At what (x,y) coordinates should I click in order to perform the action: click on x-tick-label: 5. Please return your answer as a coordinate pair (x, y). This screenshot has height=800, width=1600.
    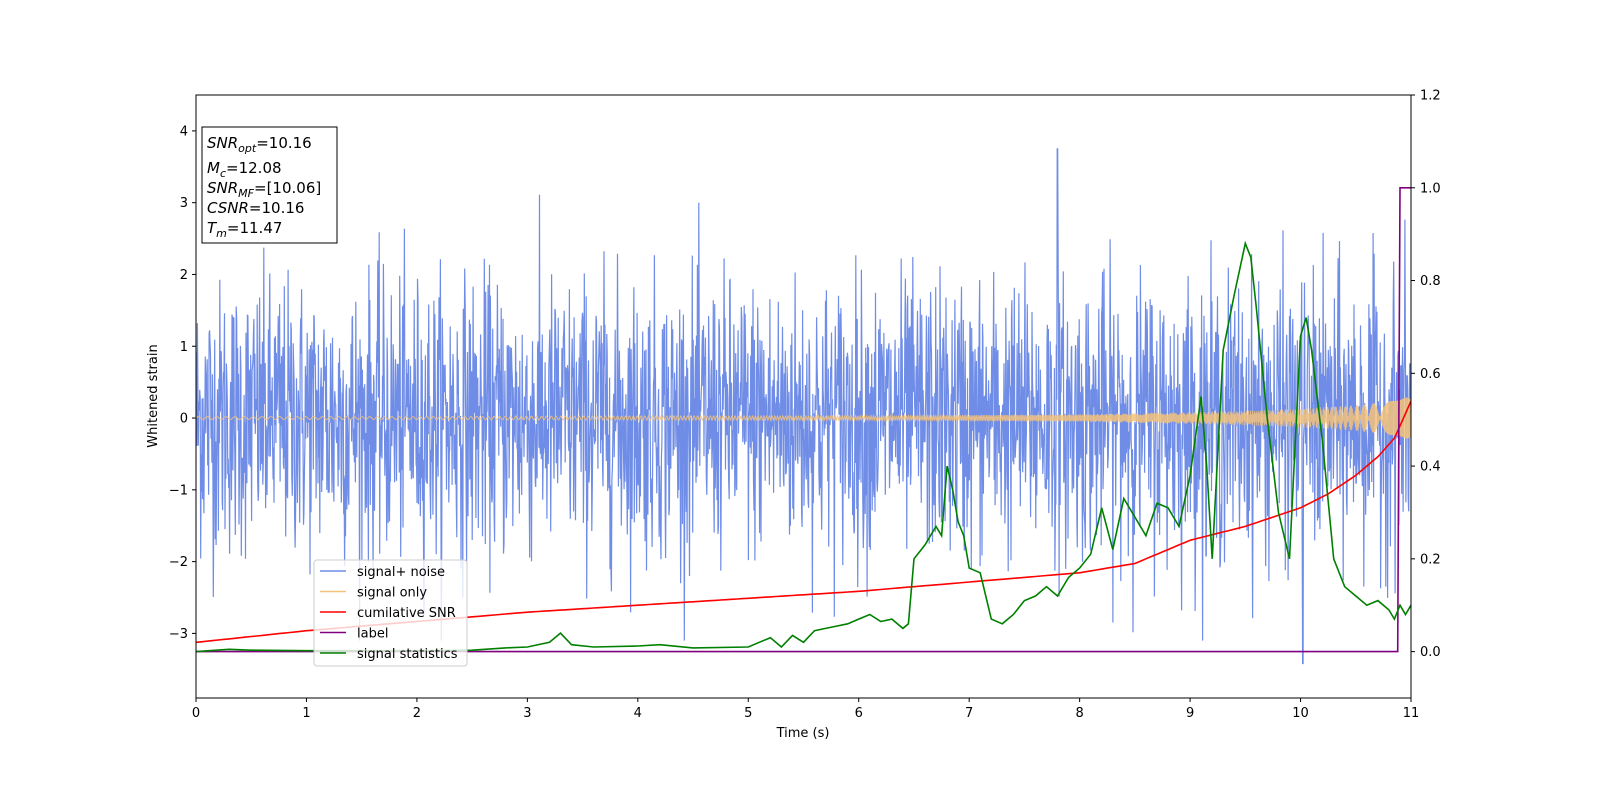
    Looking at the image, I should click on (748, 713).